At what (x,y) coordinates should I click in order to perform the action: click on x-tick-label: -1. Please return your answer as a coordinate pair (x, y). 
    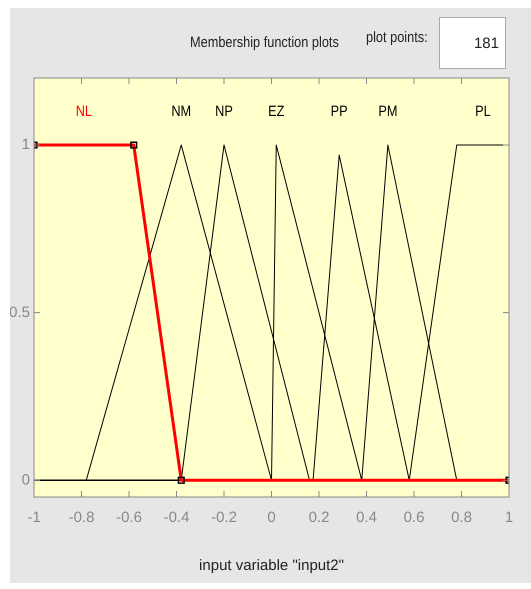
    Looking at the image, I should click on (34, 517).